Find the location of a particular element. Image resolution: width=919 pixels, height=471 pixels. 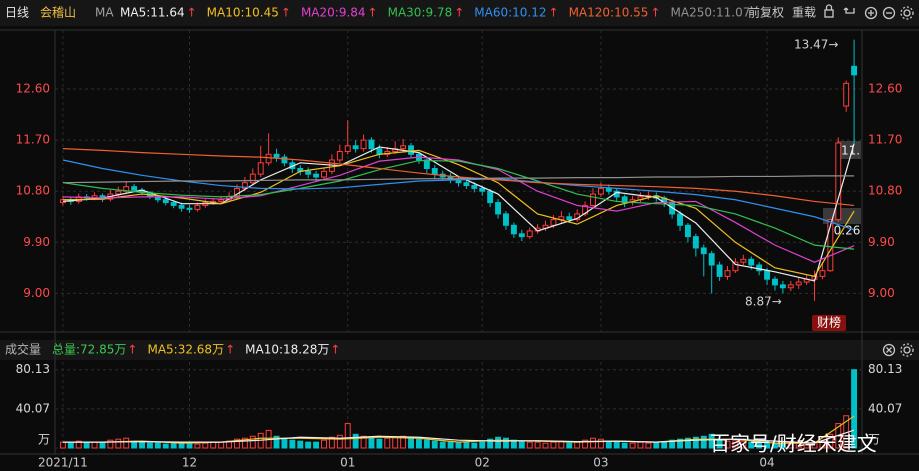

settings-icon is located at coordinates (907, 13).